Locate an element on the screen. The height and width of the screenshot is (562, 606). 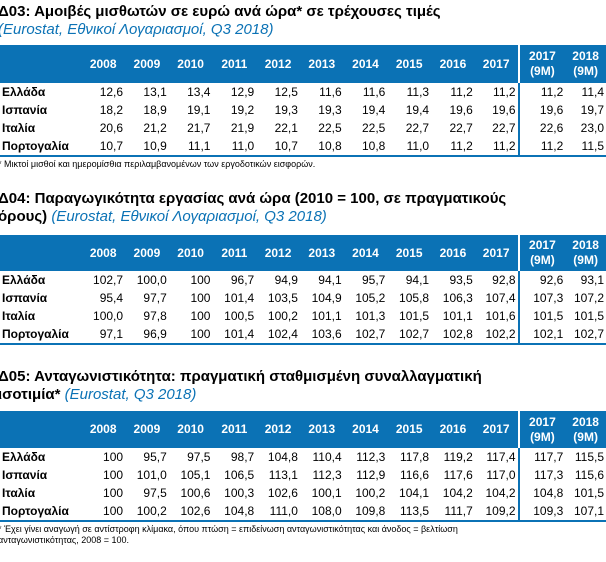
table-cell: 95,4 is located at coordinates (111, 298).